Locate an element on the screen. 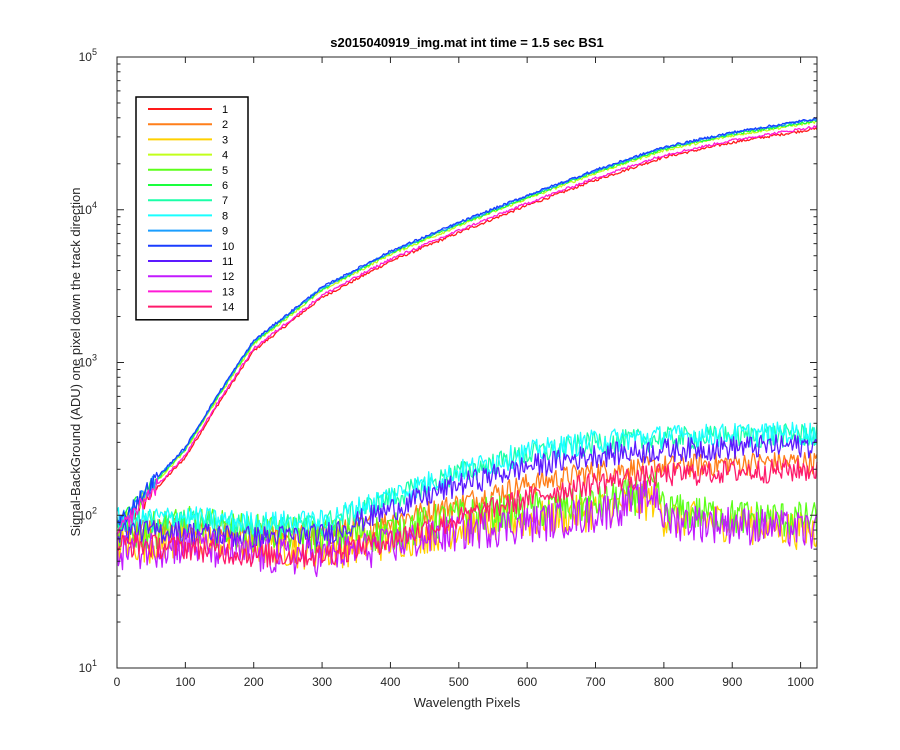 The image size is (900, 750). y-tick-label: 10² is located at coordinates (88, 513).